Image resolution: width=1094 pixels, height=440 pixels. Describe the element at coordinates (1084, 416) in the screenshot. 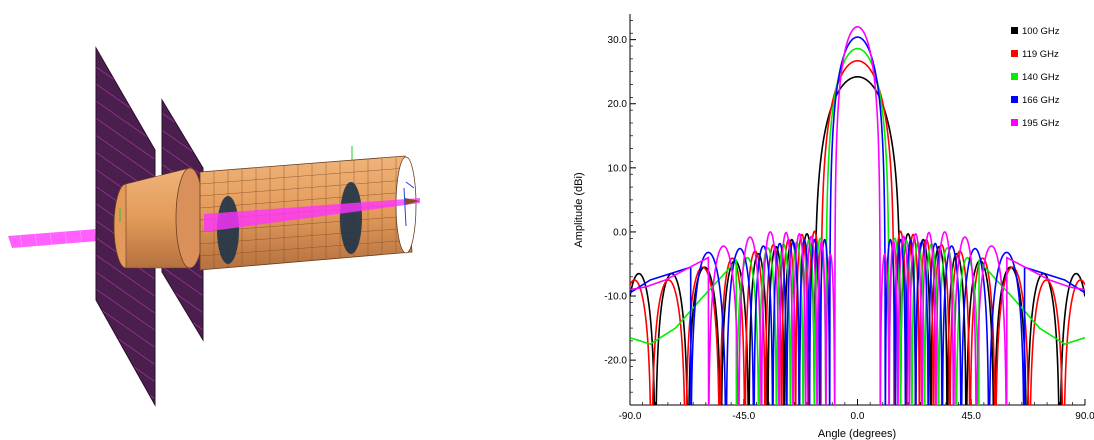

I see `x-tick-label: 90.0` at that location.